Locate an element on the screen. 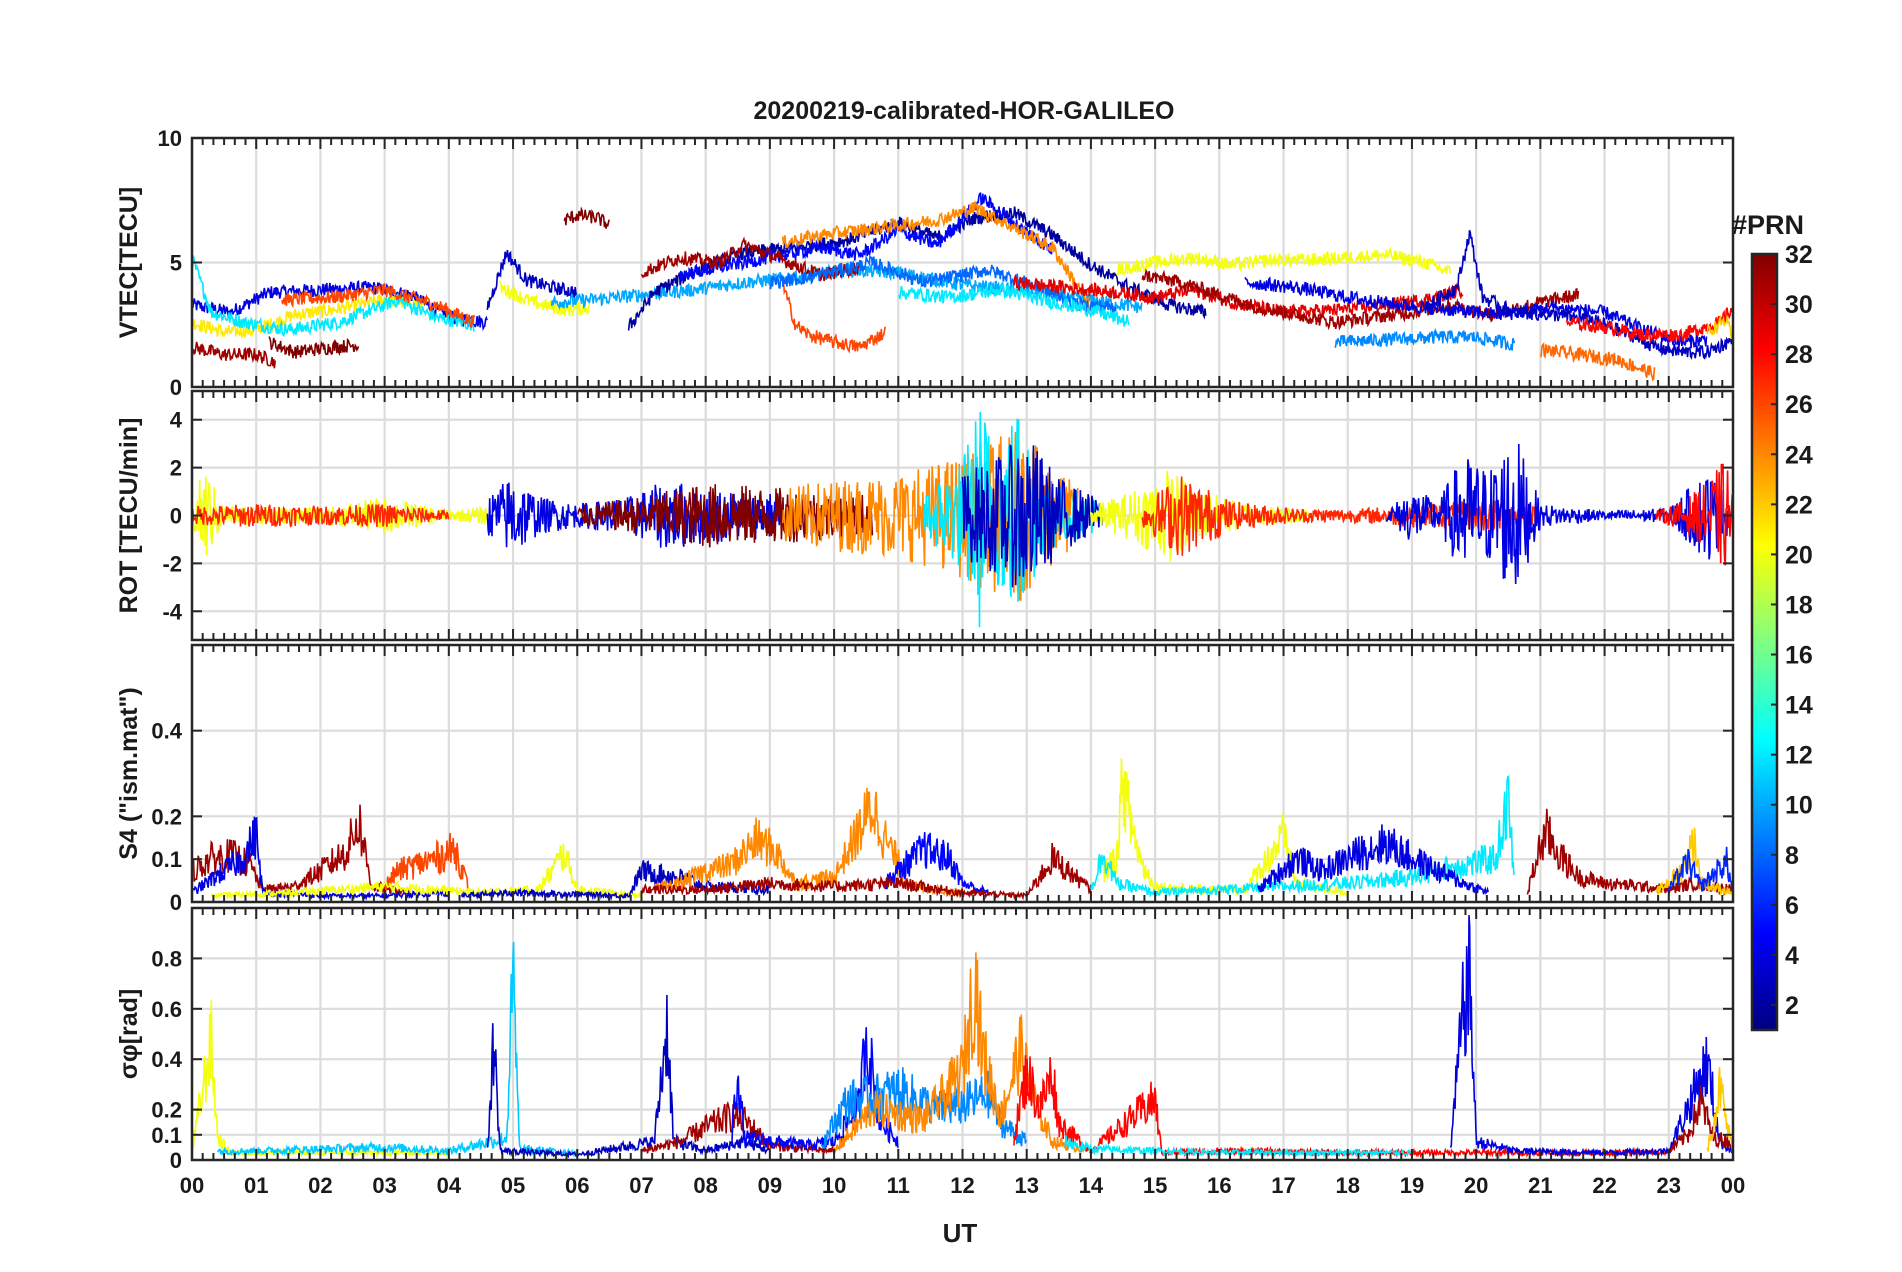 Image resolution: width=1902 pixels, height=1272 pixels. colorbar-tick-label: 20 is located at coordinates (1799, 555).